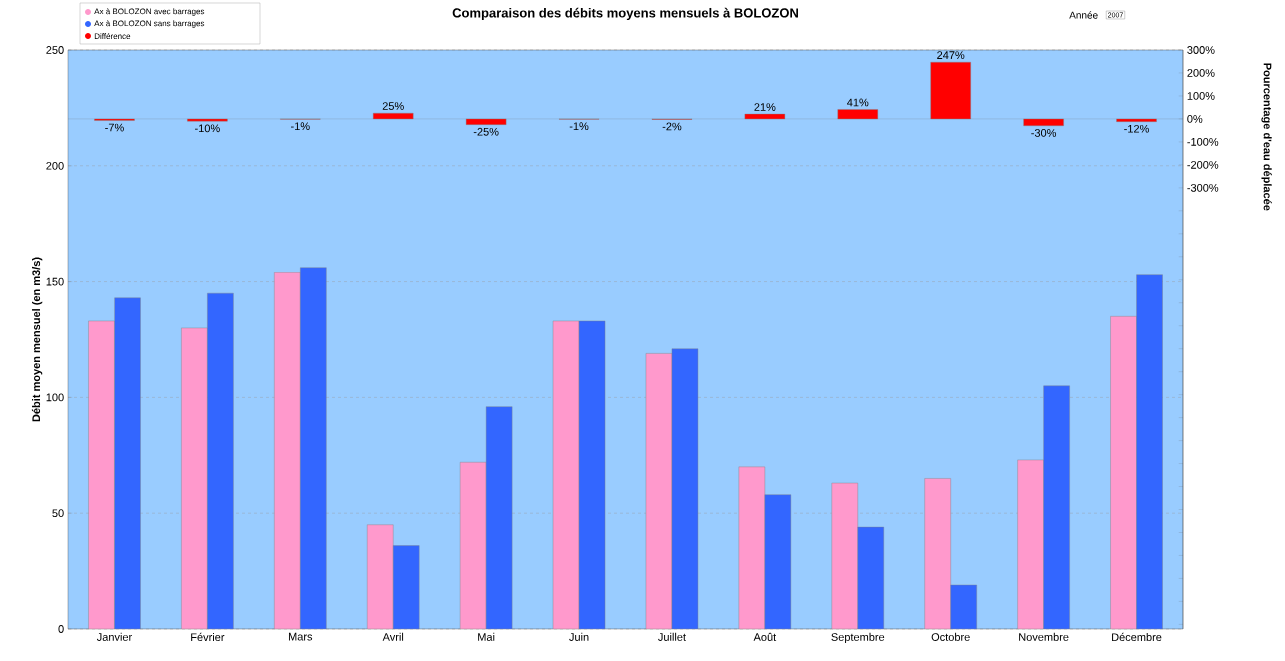 This screenshot has height=661, width=1285. What do you see at coordinates (393, 106) in the screenshot?
I see `data-label: 25%` at bounding box center [393, 106].